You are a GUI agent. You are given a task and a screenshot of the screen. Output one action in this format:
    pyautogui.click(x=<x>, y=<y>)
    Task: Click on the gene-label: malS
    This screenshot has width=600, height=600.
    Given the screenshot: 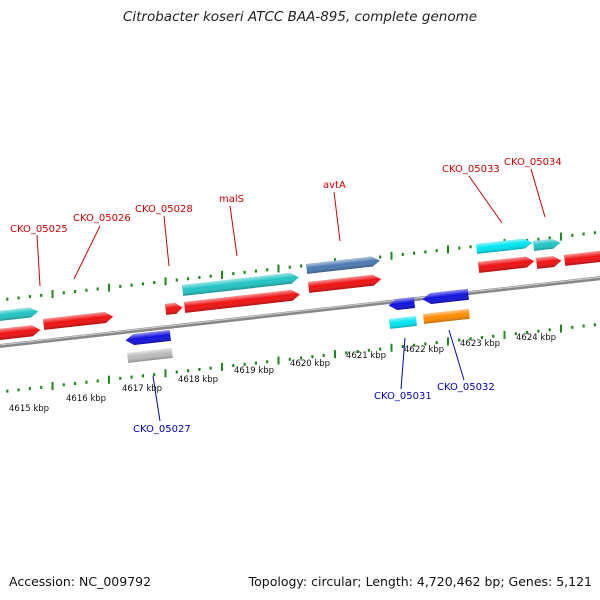 What is the action you would take?
    pyautogui.click(x=231, y=199)
    